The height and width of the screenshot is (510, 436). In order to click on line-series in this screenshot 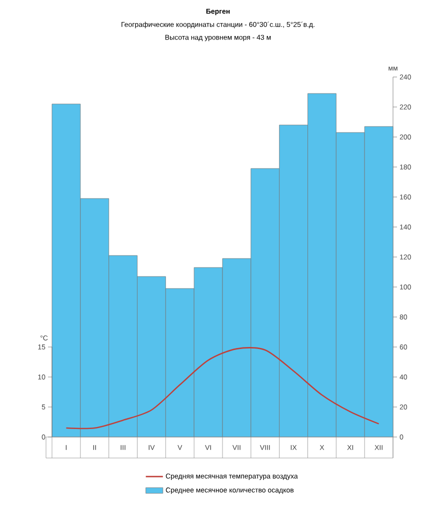, I will do `click(223, 388)`.